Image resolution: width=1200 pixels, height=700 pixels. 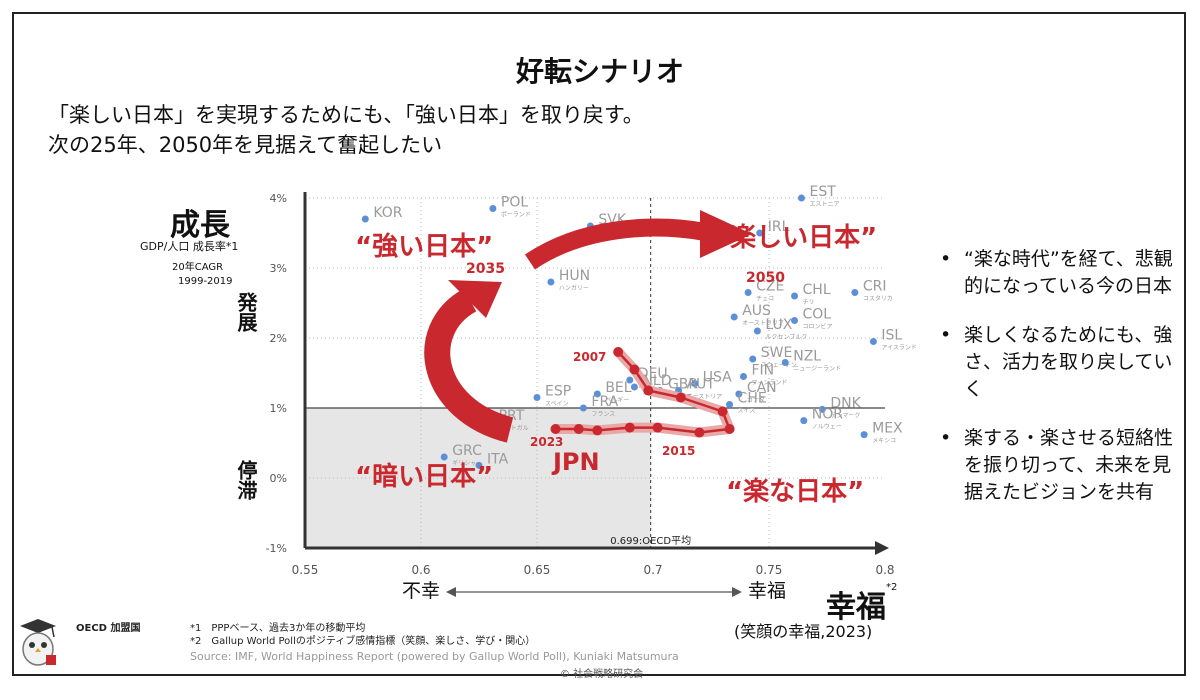 I want to click on point-label: LUX, so click(x=778, y=325).